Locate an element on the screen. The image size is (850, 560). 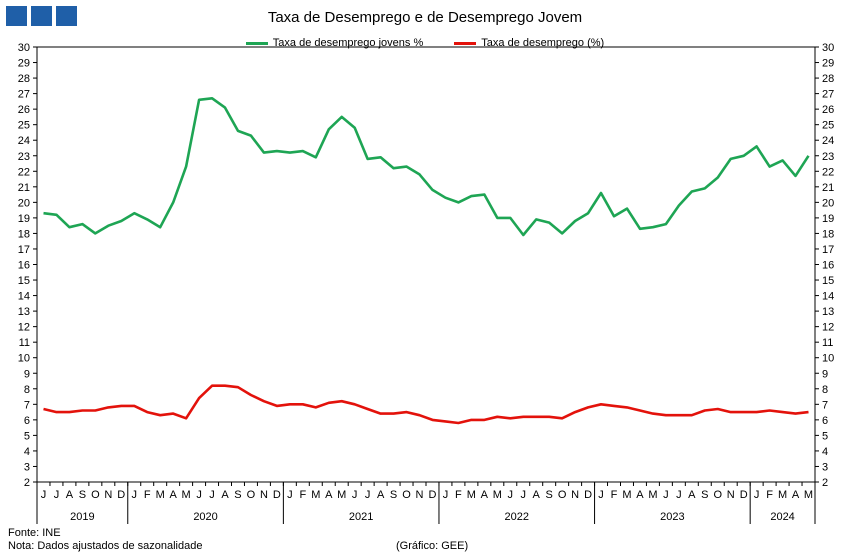
y-tick-label-left: 23 is located at coordinates (24, 157).